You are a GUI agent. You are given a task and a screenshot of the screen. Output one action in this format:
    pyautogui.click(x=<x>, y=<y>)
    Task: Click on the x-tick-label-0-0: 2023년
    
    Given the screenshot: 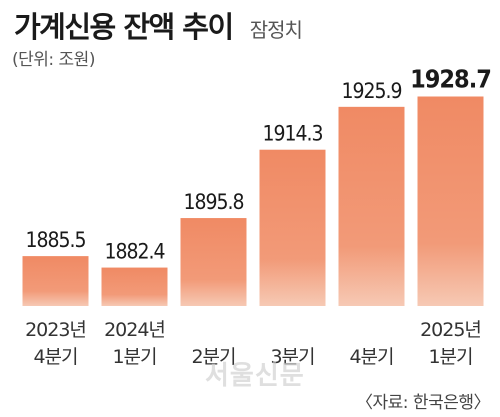 What is the action you would take?
    pyautogui.click(x=55, y=330)
    